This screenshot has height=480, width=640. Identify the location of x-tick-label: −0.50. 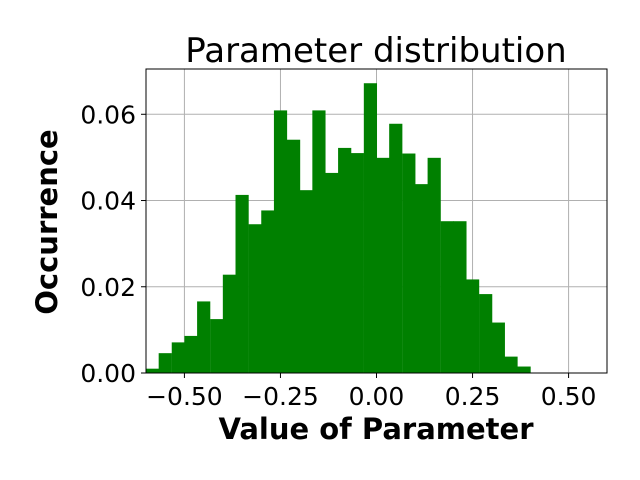
(184, 396).